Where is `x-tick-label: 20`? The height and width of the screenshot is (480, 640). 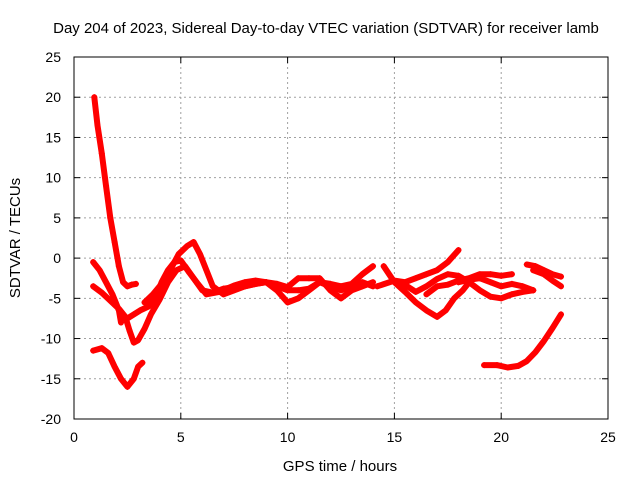 x-tick-label: 20 is located at coordinates (501, 437).